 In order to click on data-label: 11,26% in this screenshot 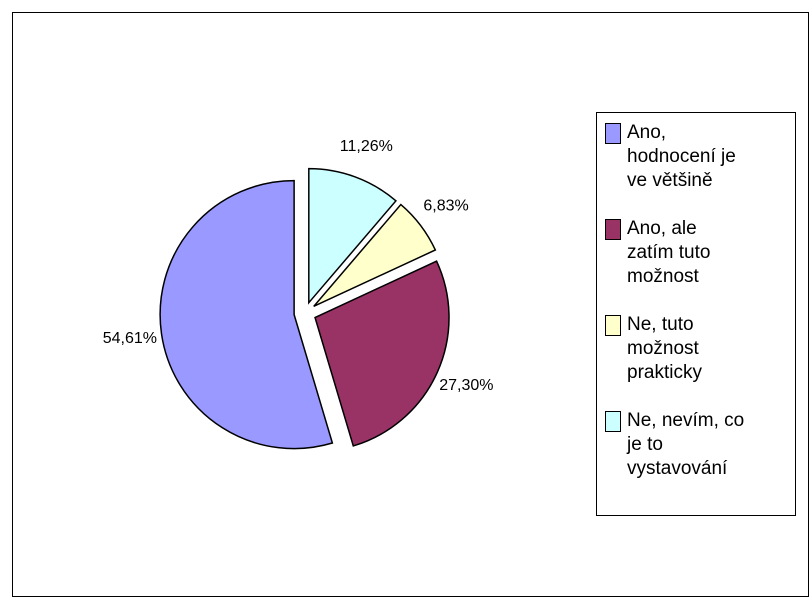, I will do `click(366, 146)`.